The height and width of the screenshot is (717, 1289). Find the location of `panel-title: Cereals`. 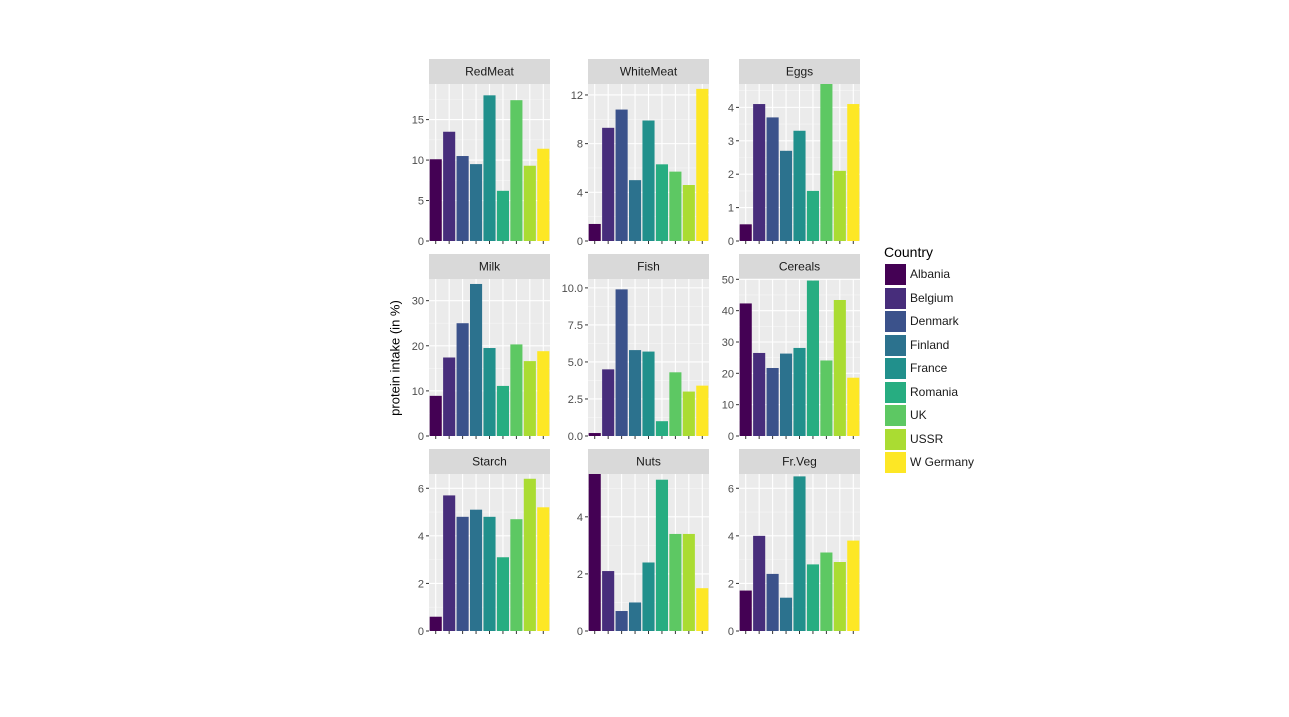

panel-title: Cereals is located at coordinates (799, 267).